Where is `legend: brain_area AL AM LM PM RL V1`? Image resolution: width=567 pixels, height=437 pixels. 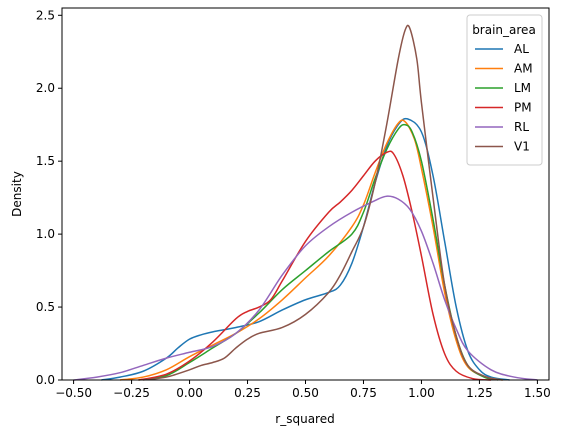
legend: brain_area AL AM LM PM RL V1 is located at coordinates (504, 90).